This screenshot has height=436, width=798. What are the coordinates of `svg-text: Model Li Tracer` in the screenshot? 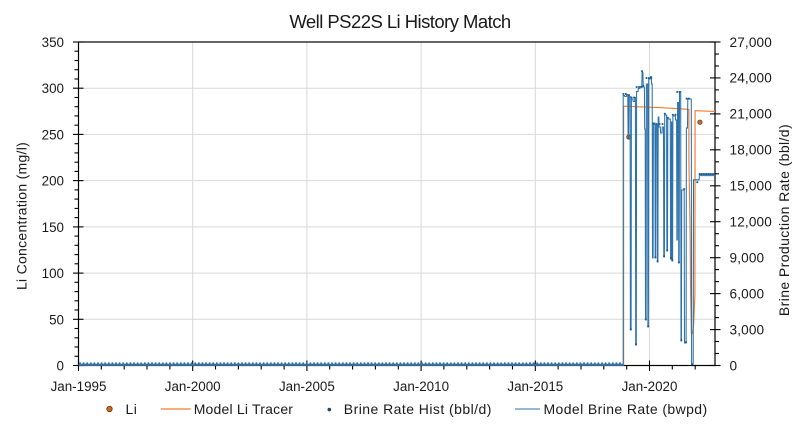 It's located at (244, 409).